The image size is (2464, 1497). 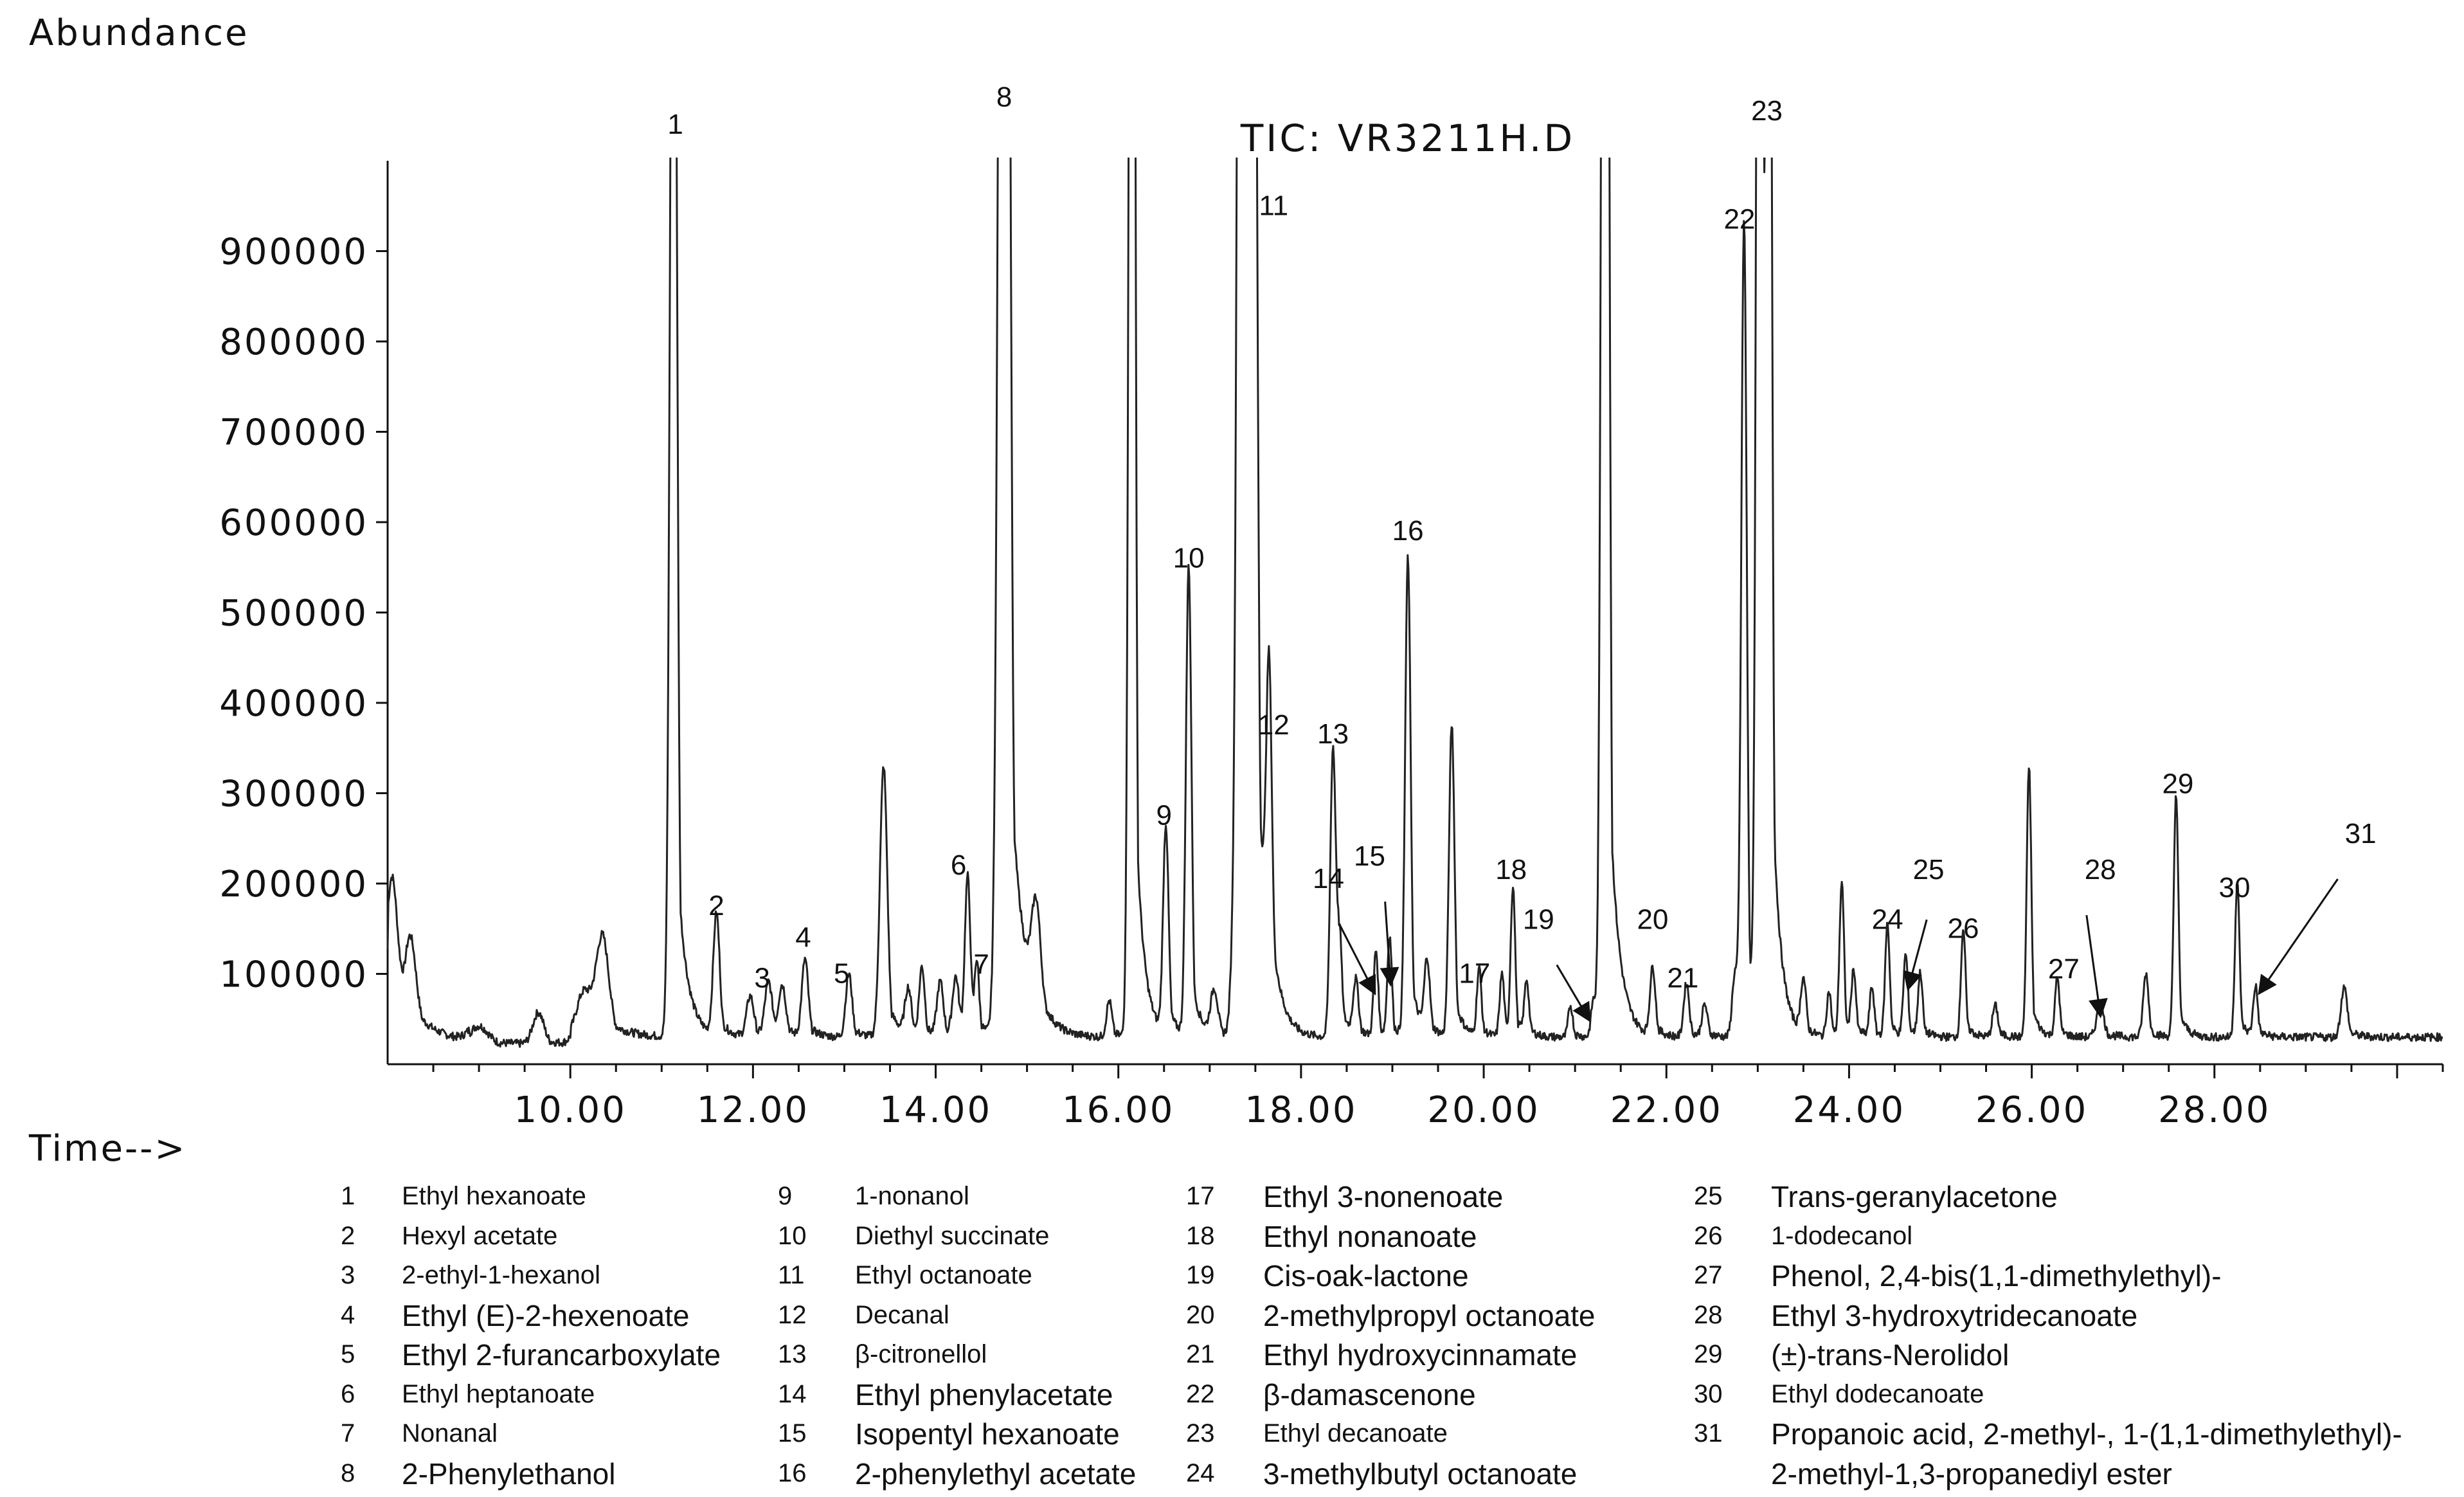 What do you see at coordinates (1118, 1110) in the screenshot?
I see `x-tick-label: 16.00` at bounding box center [1118, 1110].